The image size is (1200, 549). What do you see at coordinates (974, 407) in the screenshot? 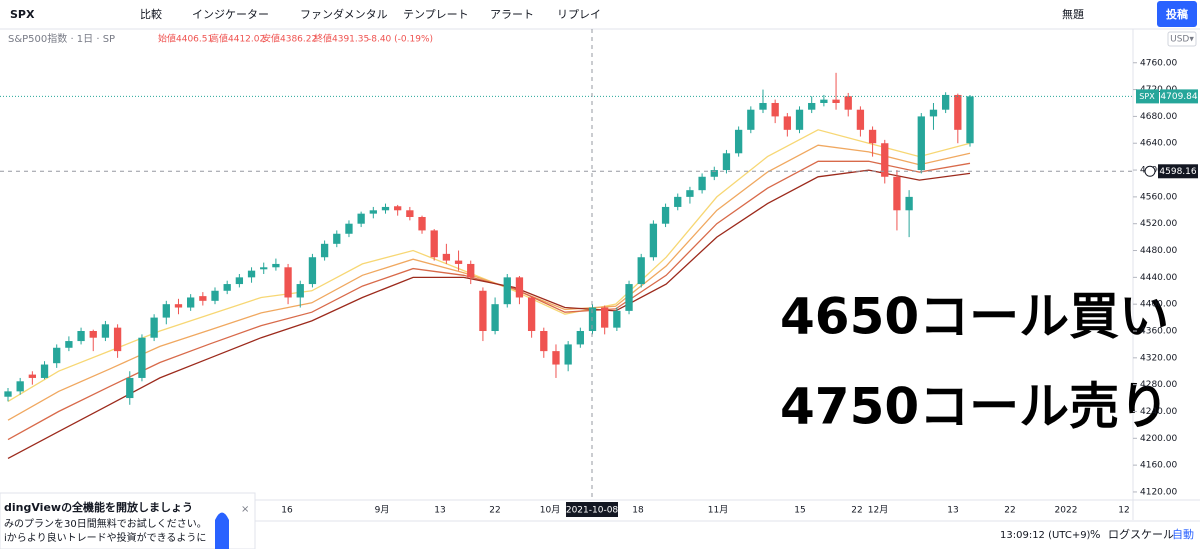
I see `annotation: 4750コール売り` at bounding box center [974, 407].